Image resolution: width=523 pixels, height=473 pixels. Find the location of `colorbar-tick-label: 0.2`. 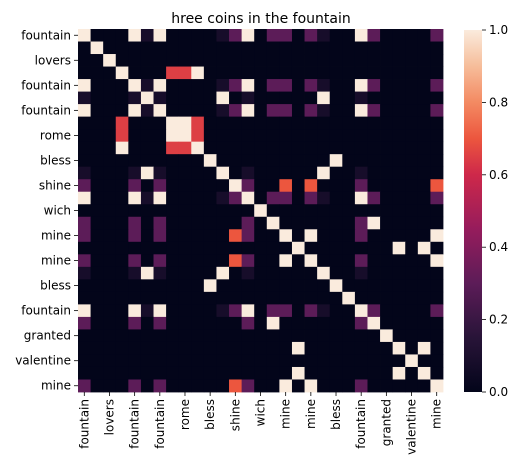

colorbar-tick-label: 0.2 is located at coordinates (498, 320).